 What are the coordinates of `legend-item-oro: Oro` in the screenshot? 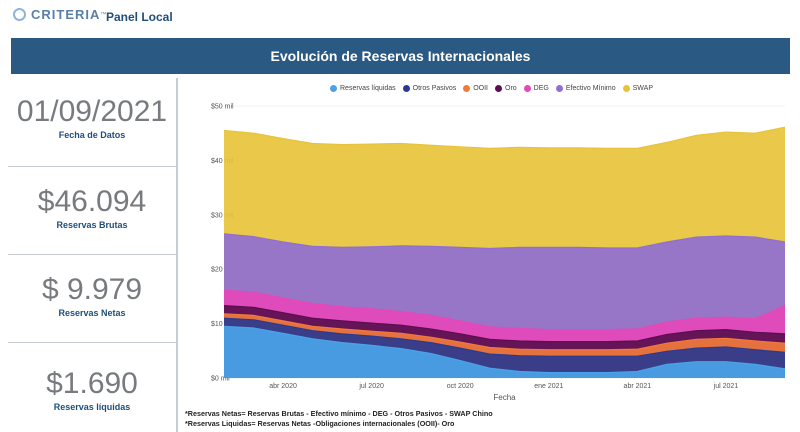 It's located at (506, 88).